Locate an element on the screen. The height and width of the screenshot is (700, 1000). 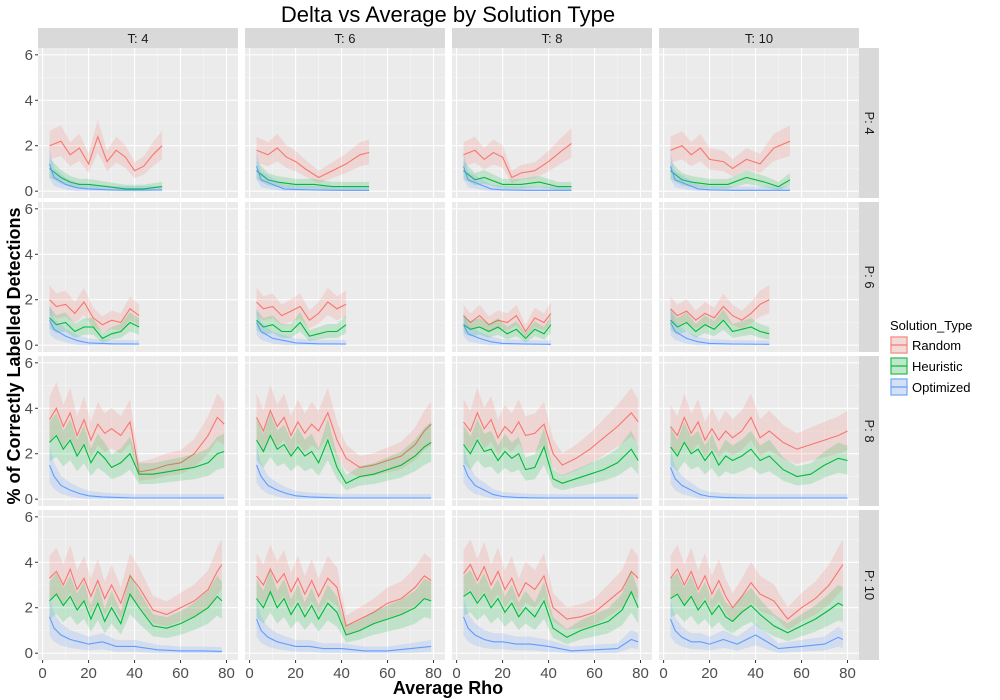
legend-title: Solution_Type is located at coordinates (931, 325).